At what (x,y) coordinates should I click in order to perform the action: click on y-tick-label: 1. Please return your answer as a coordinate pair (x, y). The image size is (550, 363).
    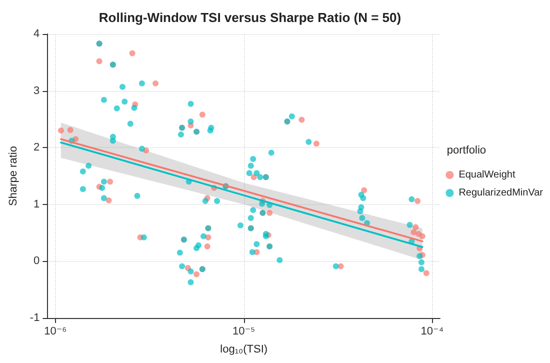
    Looking at the image, I should click on (37, 204).